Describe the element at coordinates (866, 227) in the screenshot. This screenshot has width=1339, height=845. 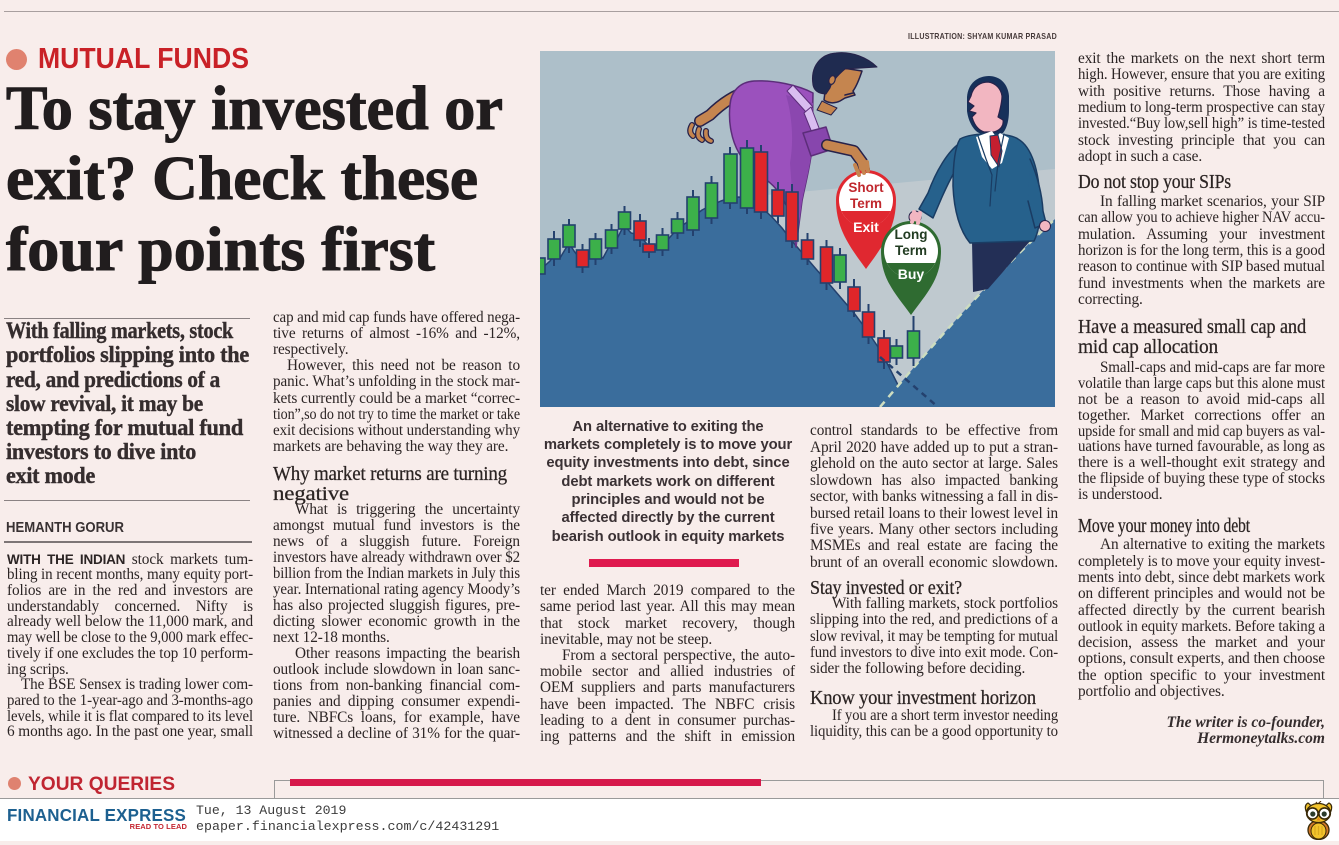
I see `svg-text: Exit` at that location.